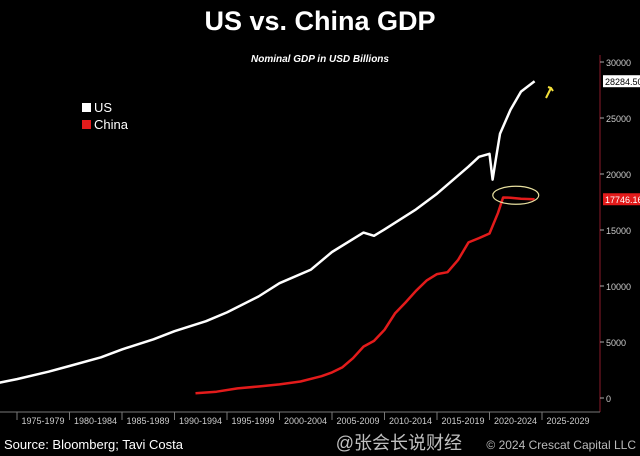 The height and width of the screenshot is (456, 640). Describe the element at coordinates (618, 175) in the screenshot. I see `y-tick-label: 20000` at that location.